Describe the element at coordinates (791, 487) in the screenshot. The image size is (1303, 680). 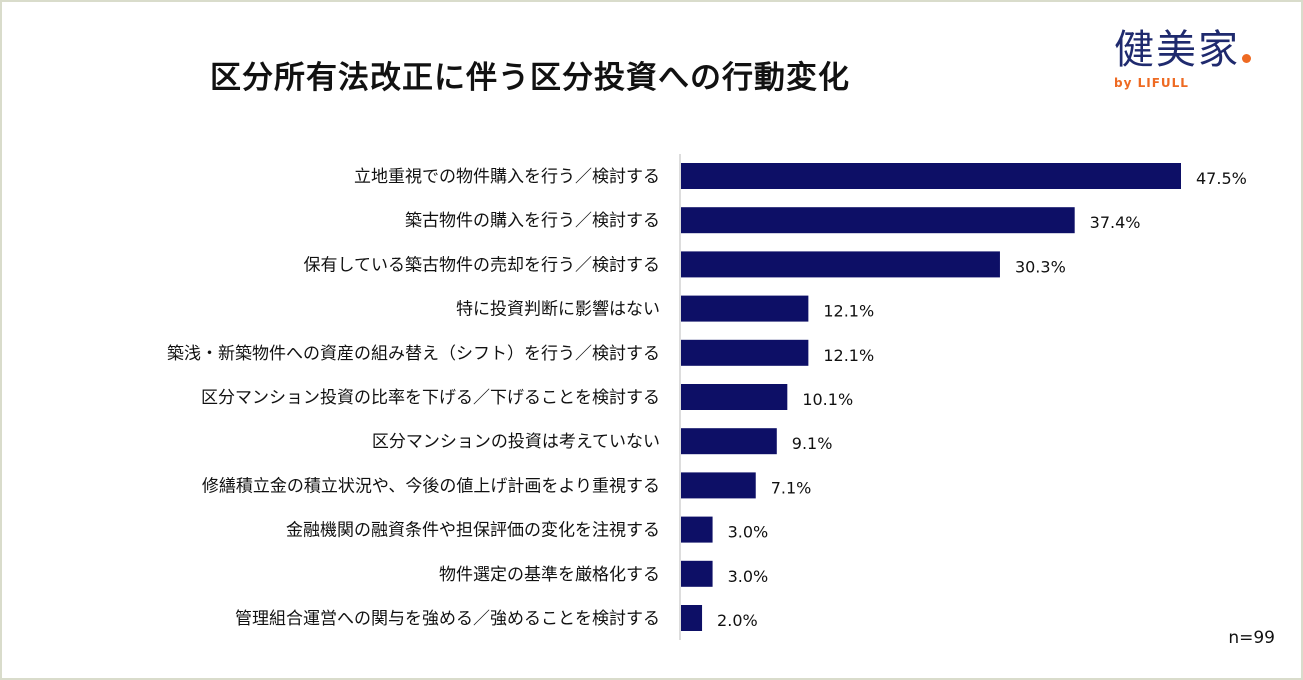
I see `data-label: 7.1%` at that location.